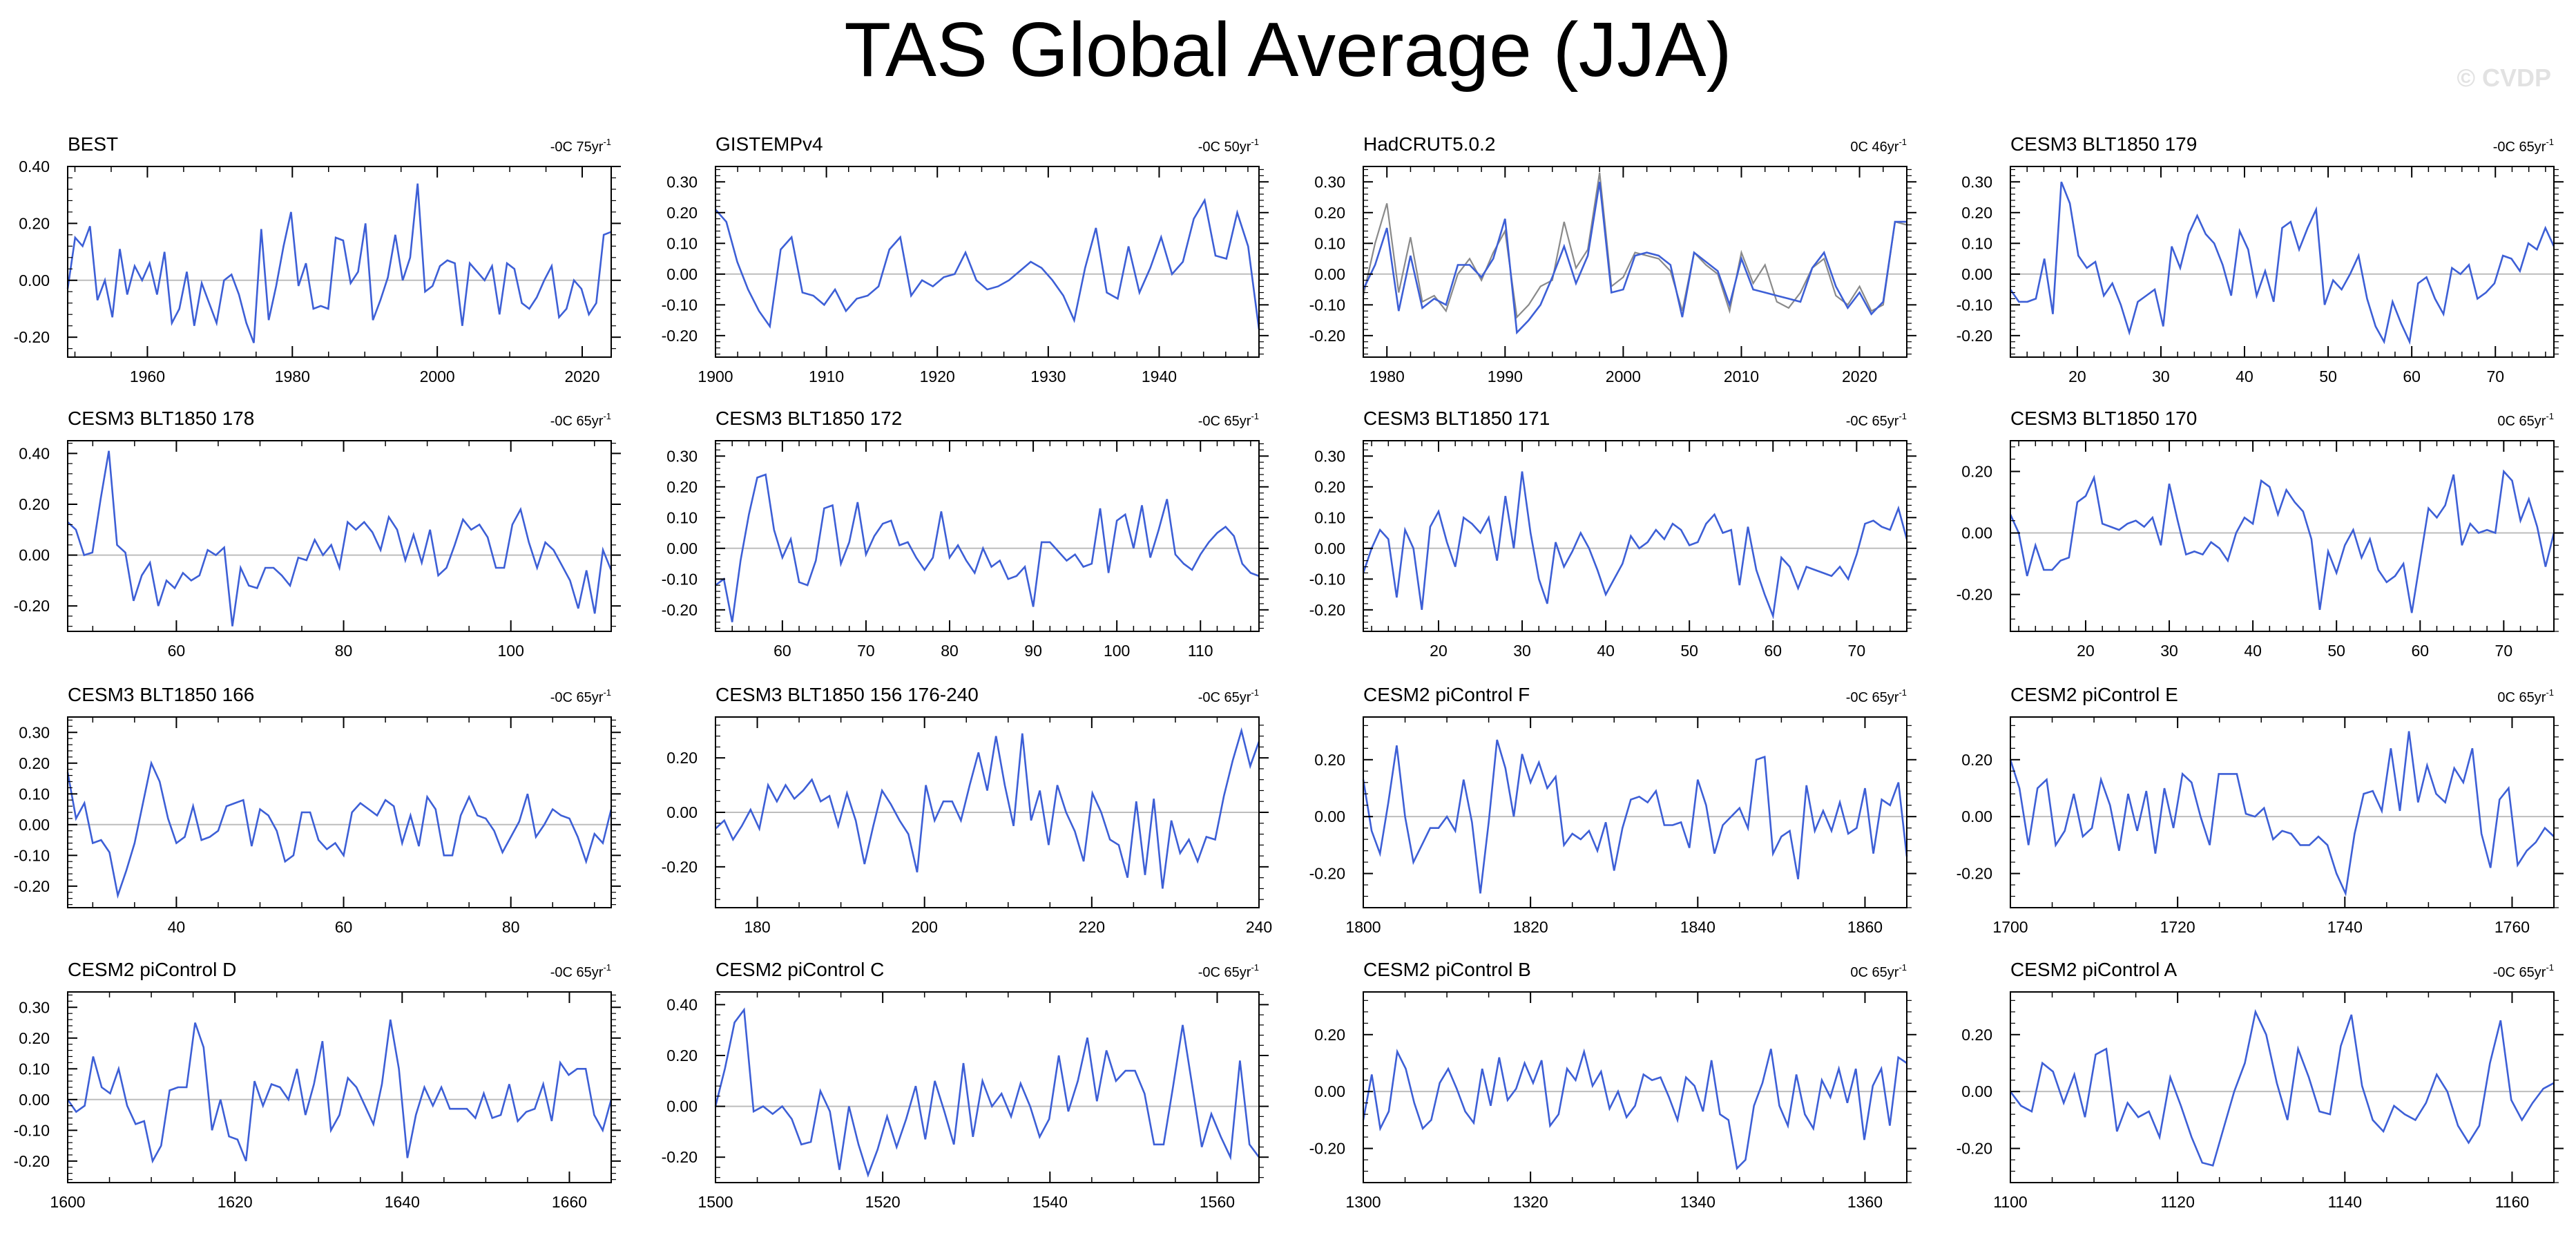  What do you see at coordinates (2103, 418) in the screenshot?
I see `panel-title: CESM3 BLT1850 170` at bounding box center [2103, 418].